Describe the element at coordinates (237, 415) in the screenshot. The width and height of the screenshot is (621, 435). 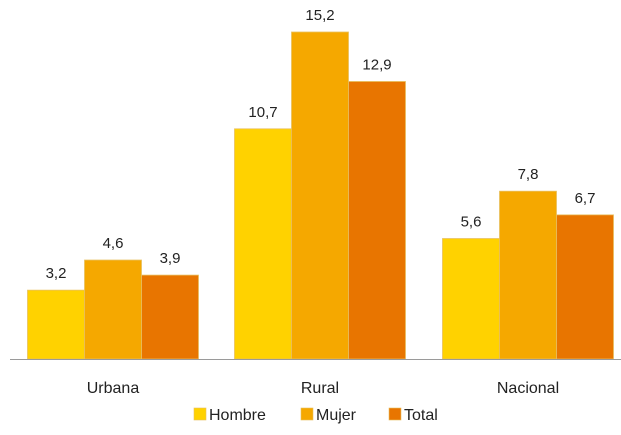
I see `legend-label-hombre: Hombre` at that location.